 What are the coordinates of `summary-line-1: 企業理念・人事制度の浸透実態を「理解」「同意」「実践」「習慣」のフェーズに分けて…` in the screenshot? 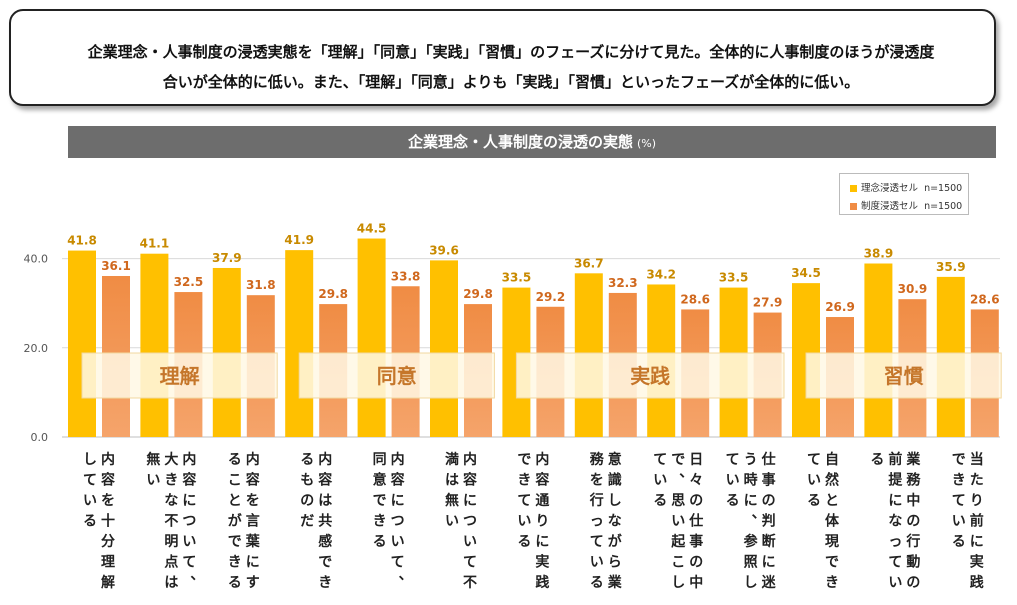 It's located at (511, 52).